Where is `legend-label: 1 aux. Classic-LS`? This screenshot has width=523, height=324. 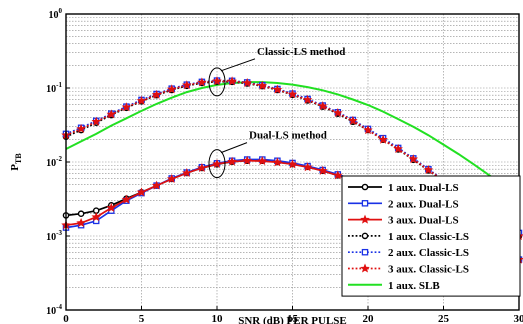 legend-label: 1 aux. Classic-LS is located at coordinates (428, 237).